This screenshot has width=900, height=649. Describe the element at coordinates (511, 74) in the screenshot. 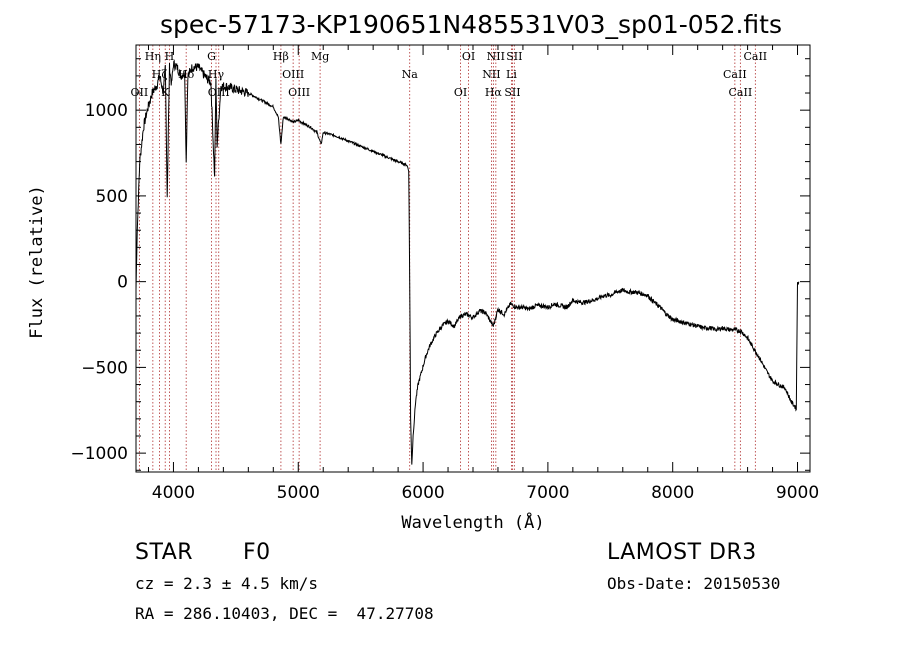

I see `line-label: Li` at that location.